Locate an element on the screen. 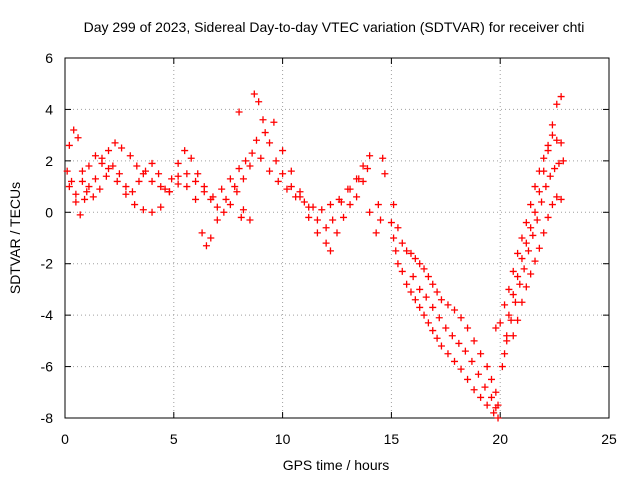  y-tick-label: 6 is located at coordinates (49, 58).